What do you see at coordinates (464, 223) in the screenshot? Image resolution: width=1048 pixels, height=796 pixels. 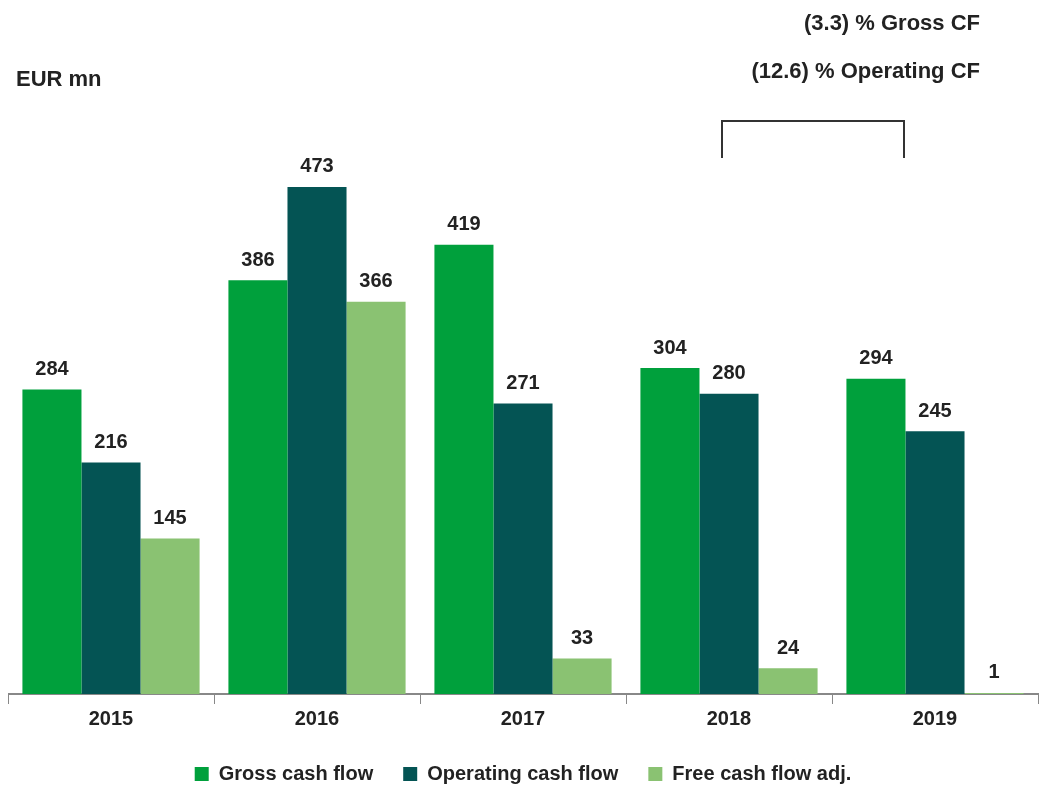 I see `data-label: 419` at bounding box center [464, 223].